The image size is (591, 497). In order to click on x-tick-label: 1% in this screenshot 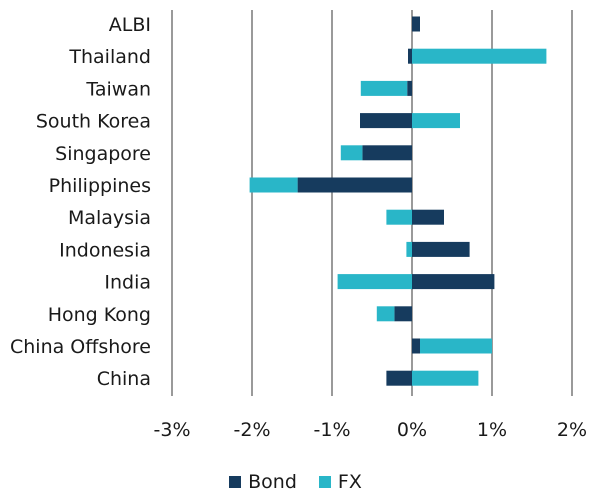, I will do `click(492, 430)`.